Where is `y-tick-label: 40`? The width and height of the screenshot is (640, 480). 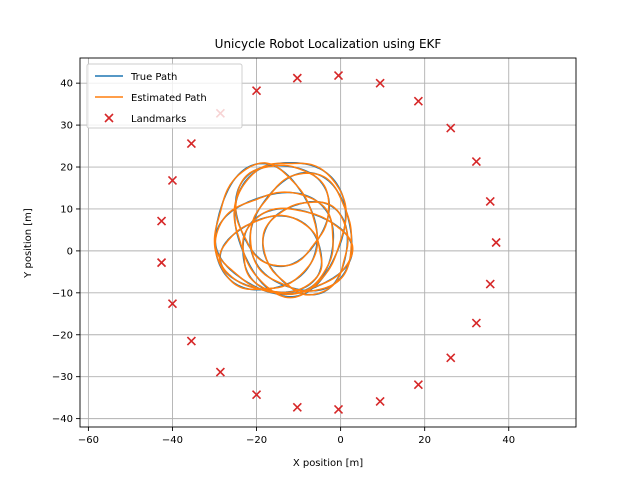 y-tick-label: 40 is located at coordinates (66, 84).